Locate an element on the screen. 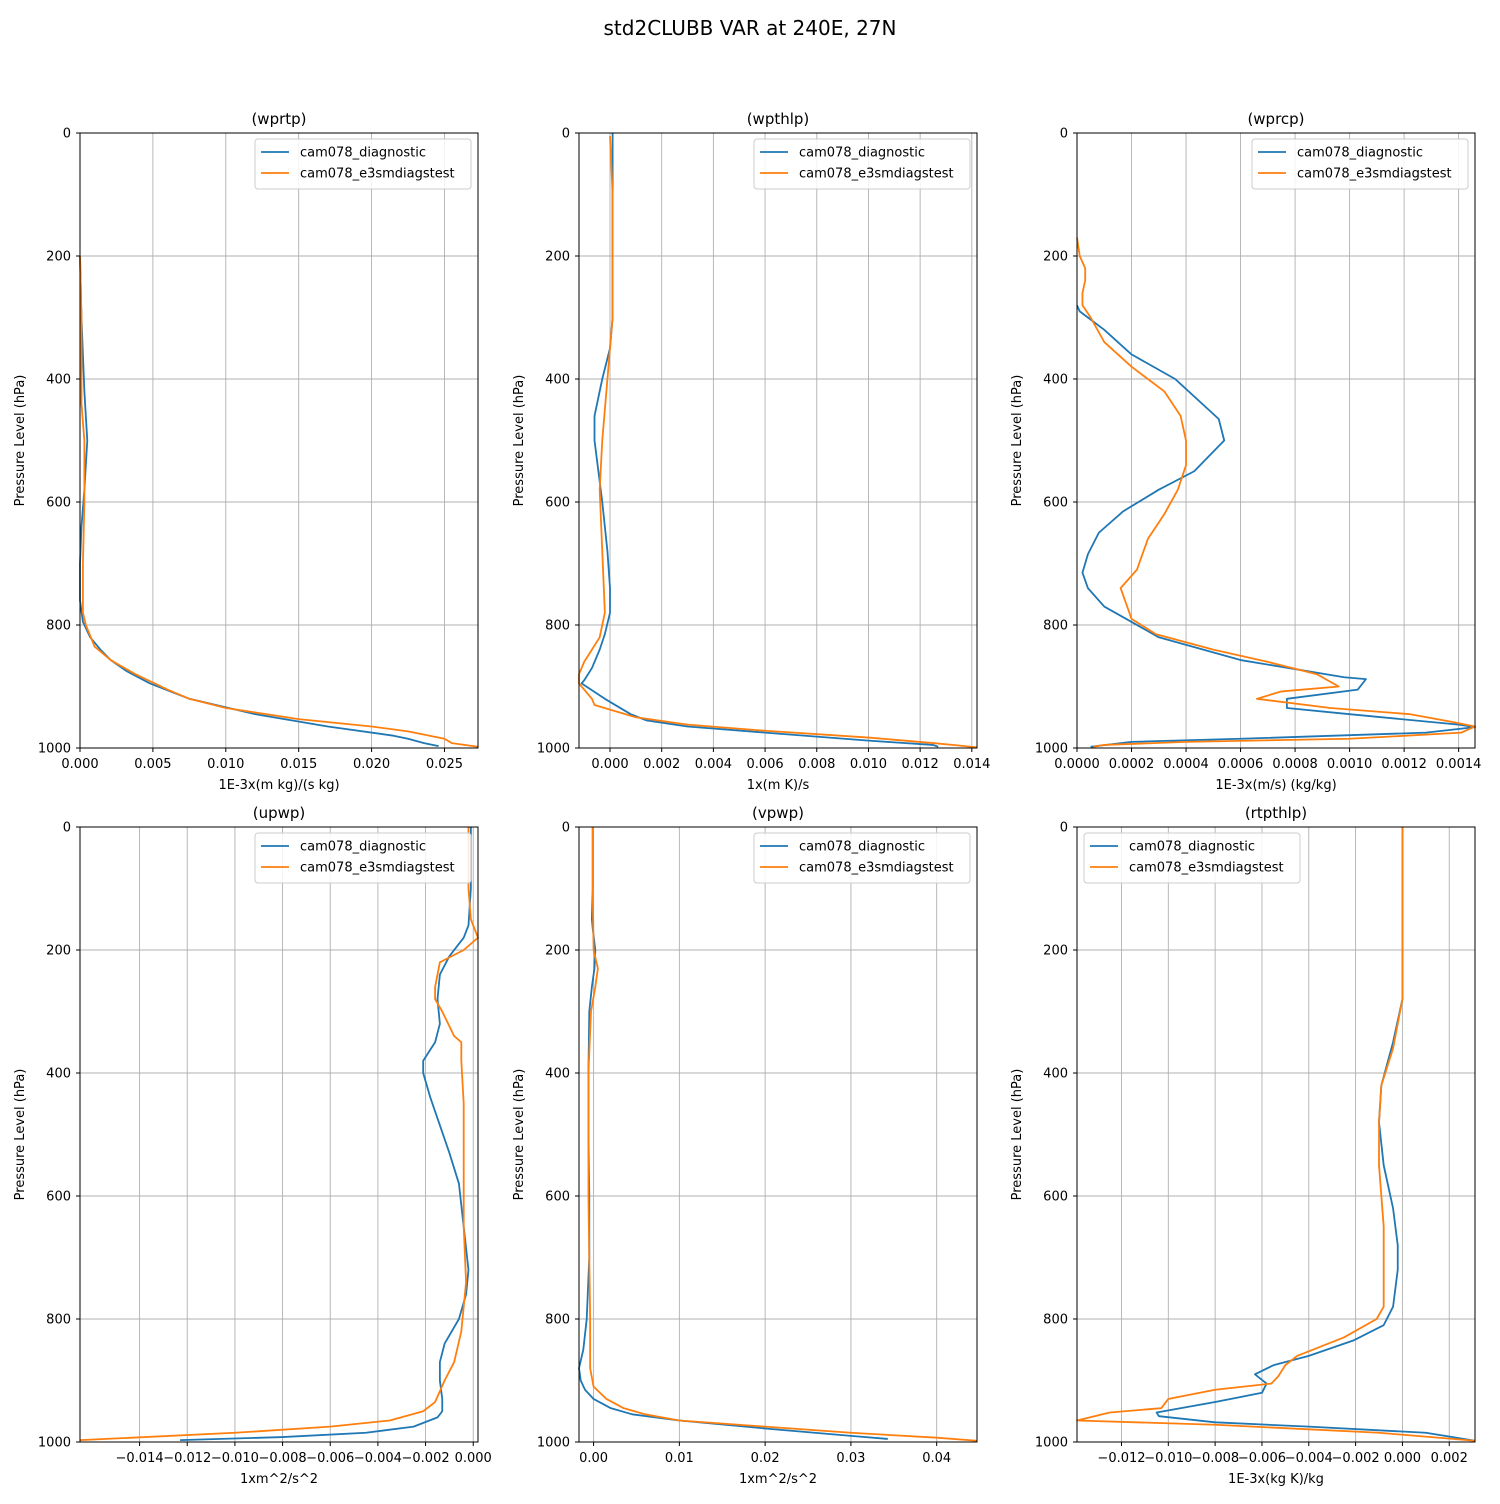 This screenshot has height=1504, width=1500. x-tick-label: −0.006 is located at coordinates (1262, 1458).